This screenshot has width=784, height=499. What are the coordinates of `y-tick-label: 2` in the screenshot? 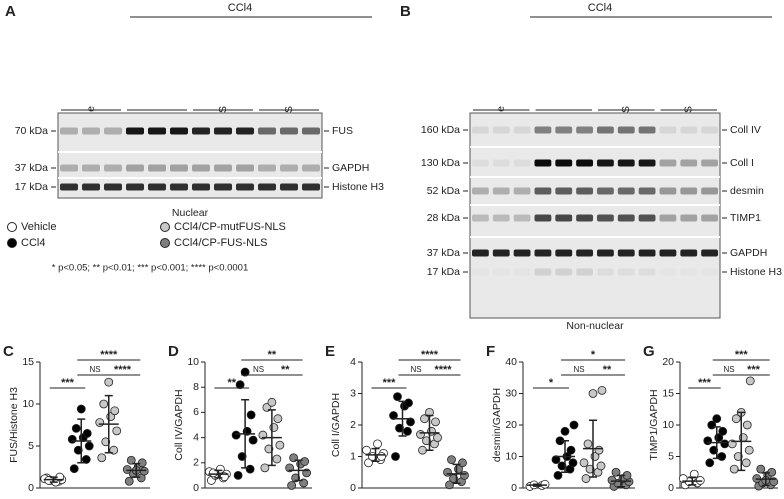 It's located at (353, 425).